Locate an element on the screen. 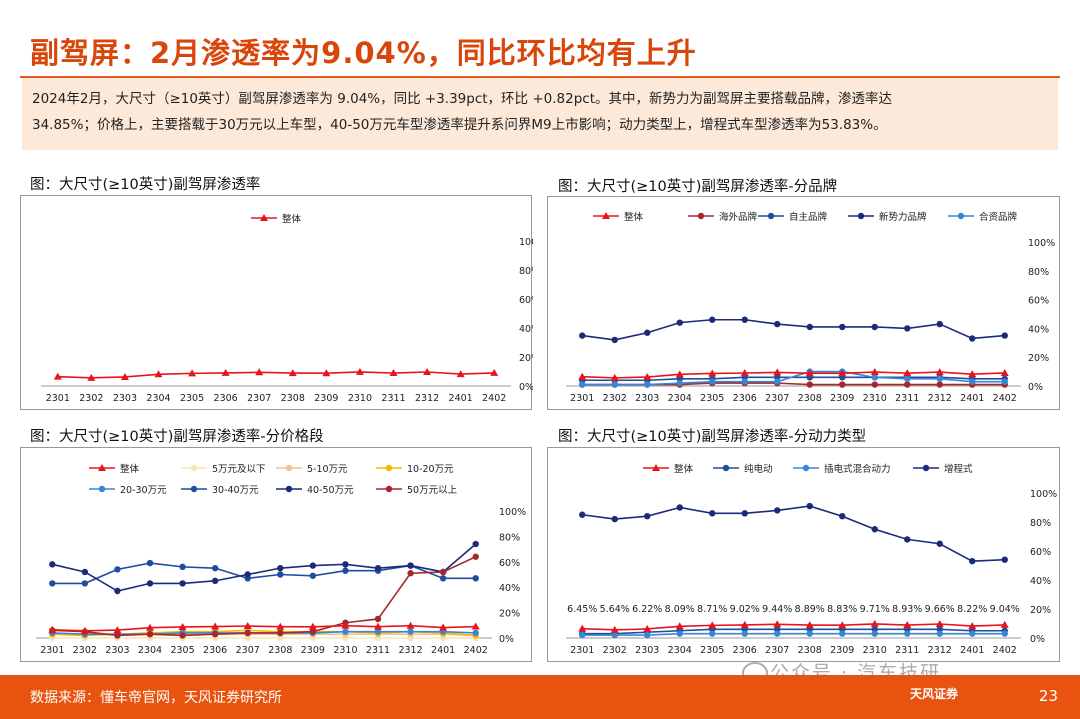 The height and width of the screenshot is (719, 1080). y-tick-label: 100% is located at coordinates (512, 512).